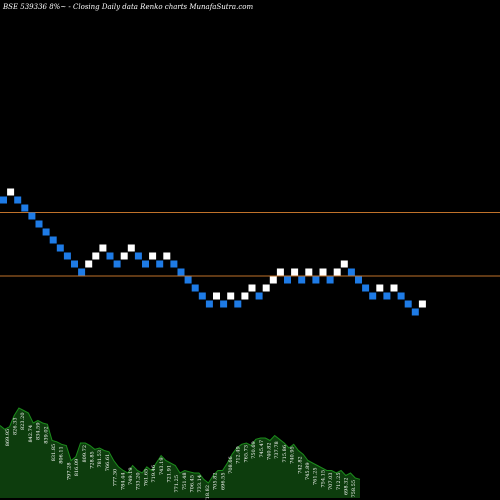 This screenshot has width=500, height=500. What do you see at coordinates (285, 454) in the screenshot?
I see `volume-label-37: 715.86` at bounding box center [285, 454].